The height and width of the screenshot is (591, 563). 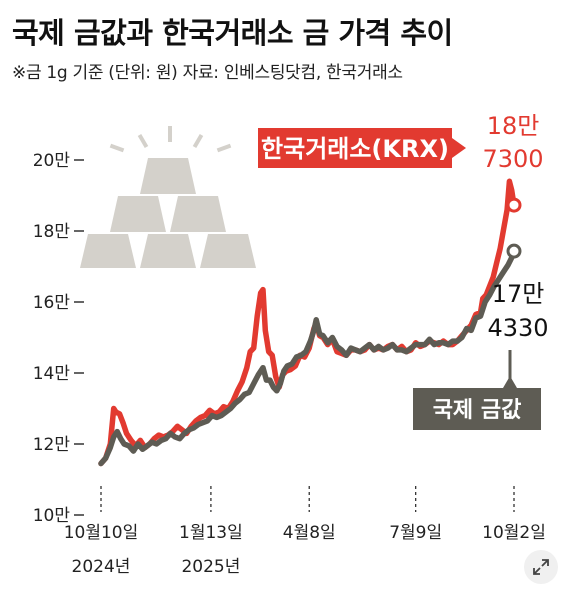 I want to click on x-axis: 10월10일 2024년 1월13일 2025년 4월8일 7월9일 10월2일, so click(x=305, y=531).